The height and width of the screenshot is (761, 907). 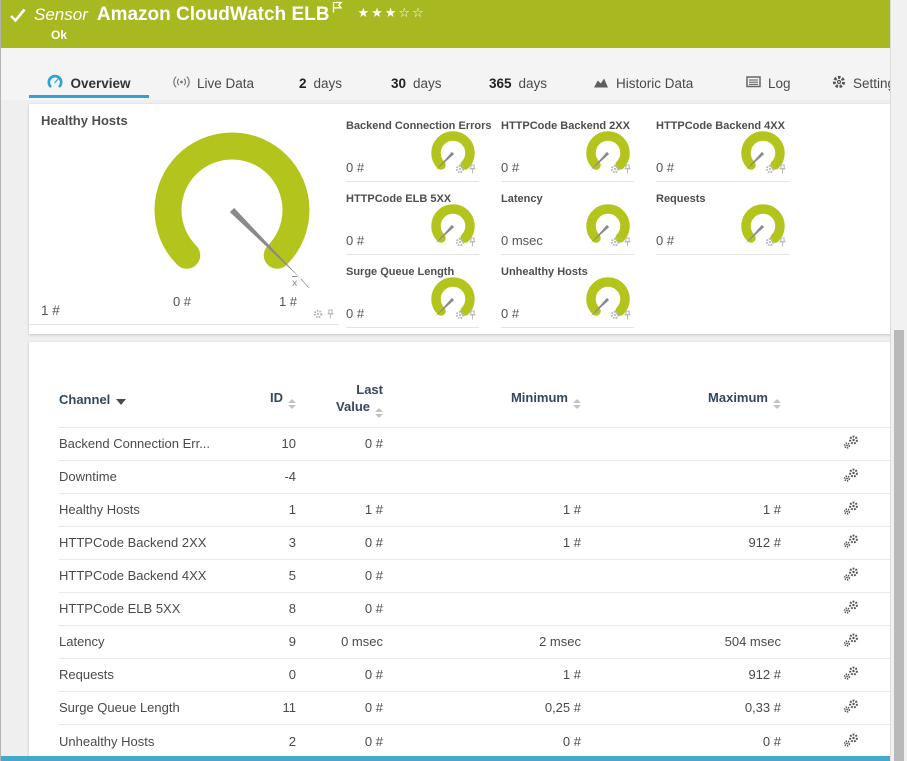 I want to click on scrollbar-thumb, so click(x=899, y=545).